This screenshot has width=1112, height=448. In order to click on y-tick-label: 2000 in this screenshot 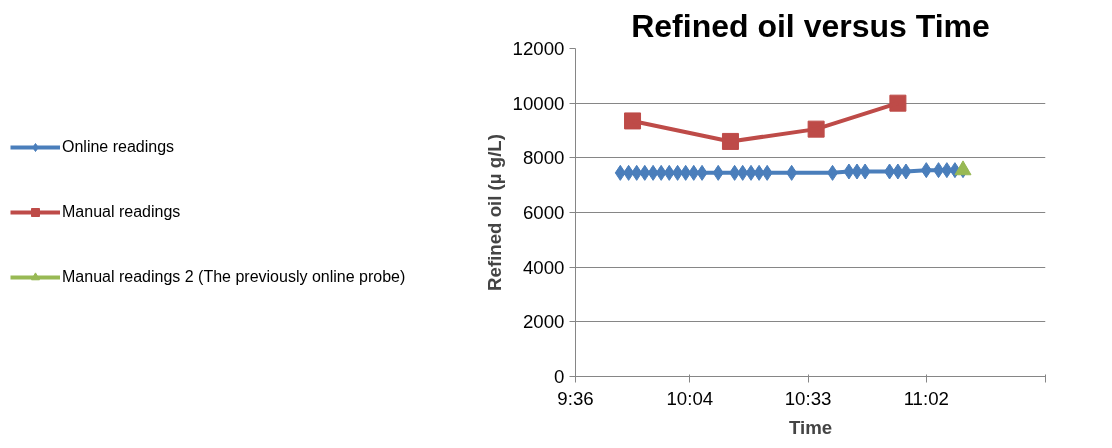, I will do `click(544, 322)`.